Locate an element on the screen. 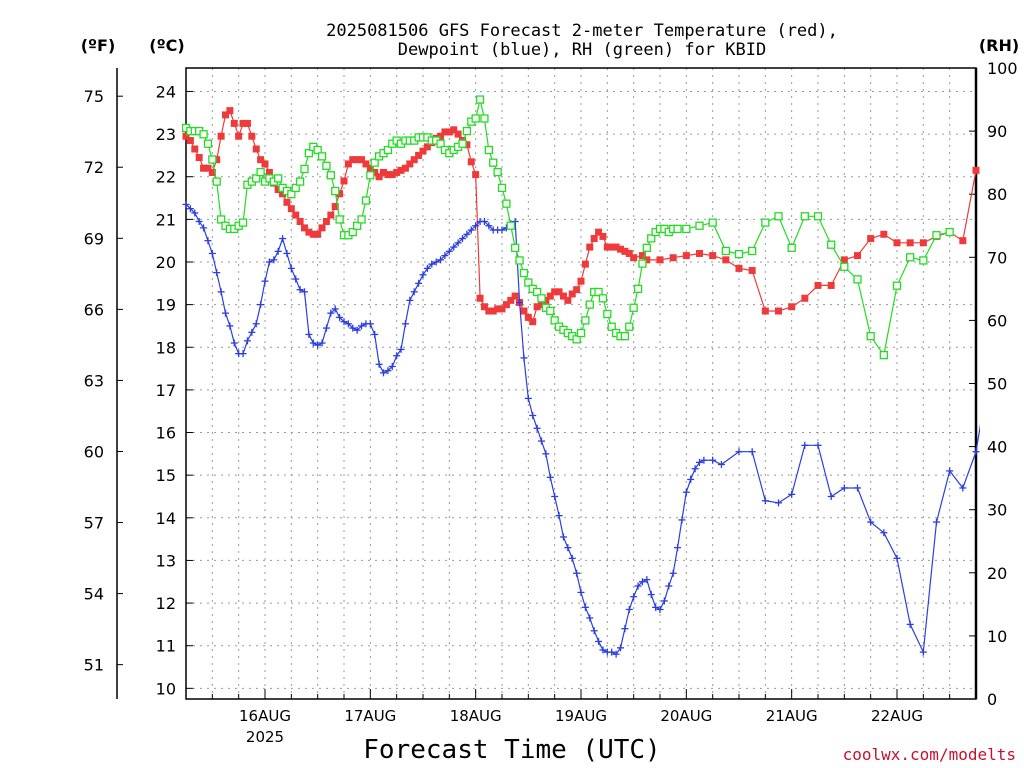  fahrenheit-unit-label: (ºF) is located at coordinates (98, 45).